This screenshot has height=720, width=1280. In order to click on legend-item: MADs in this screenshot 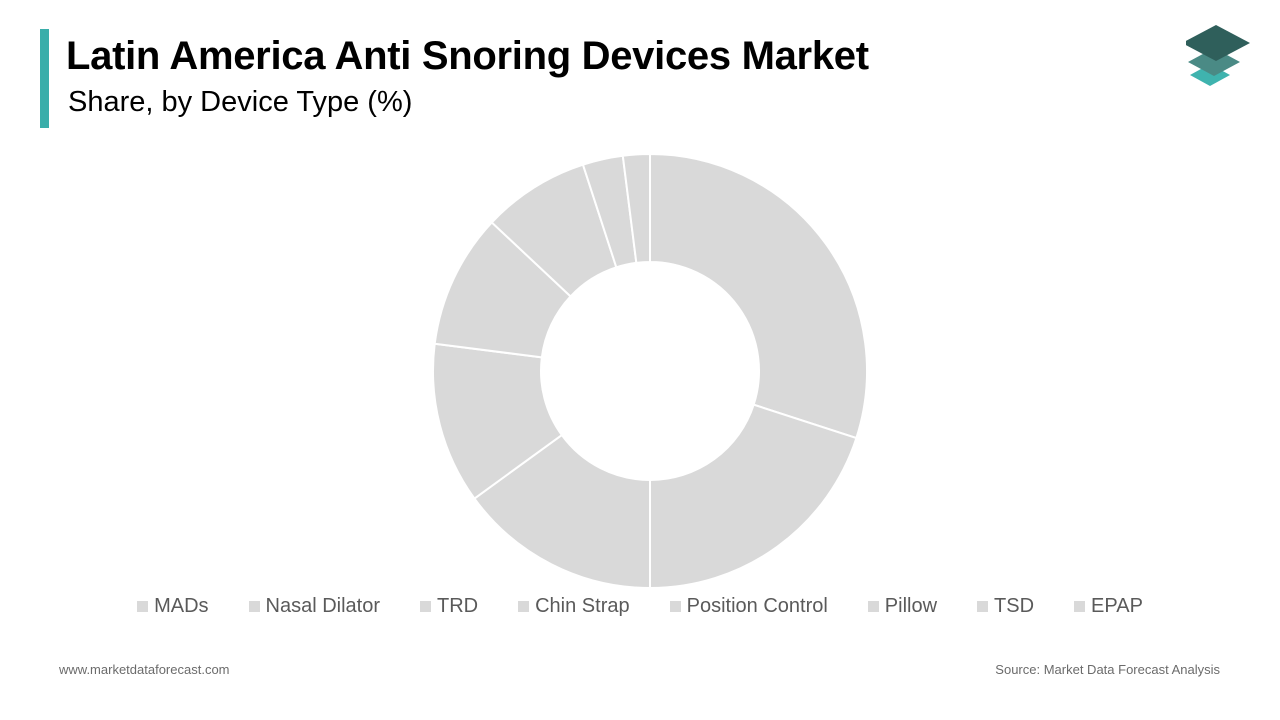, I will do `click(173, 606)`.